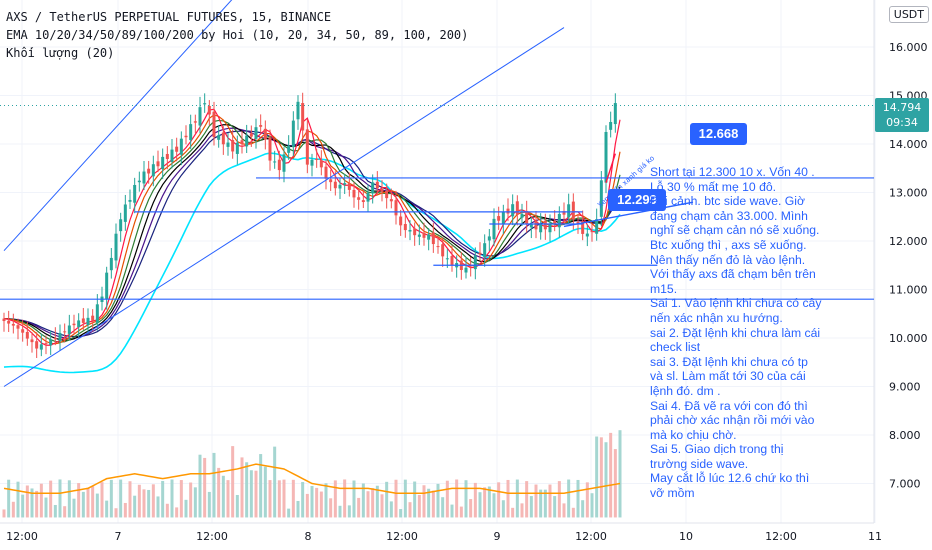  Describe the element at coordinates (908, 241) in the screenshot. I see `price-tick-label: 12.000` at that location.